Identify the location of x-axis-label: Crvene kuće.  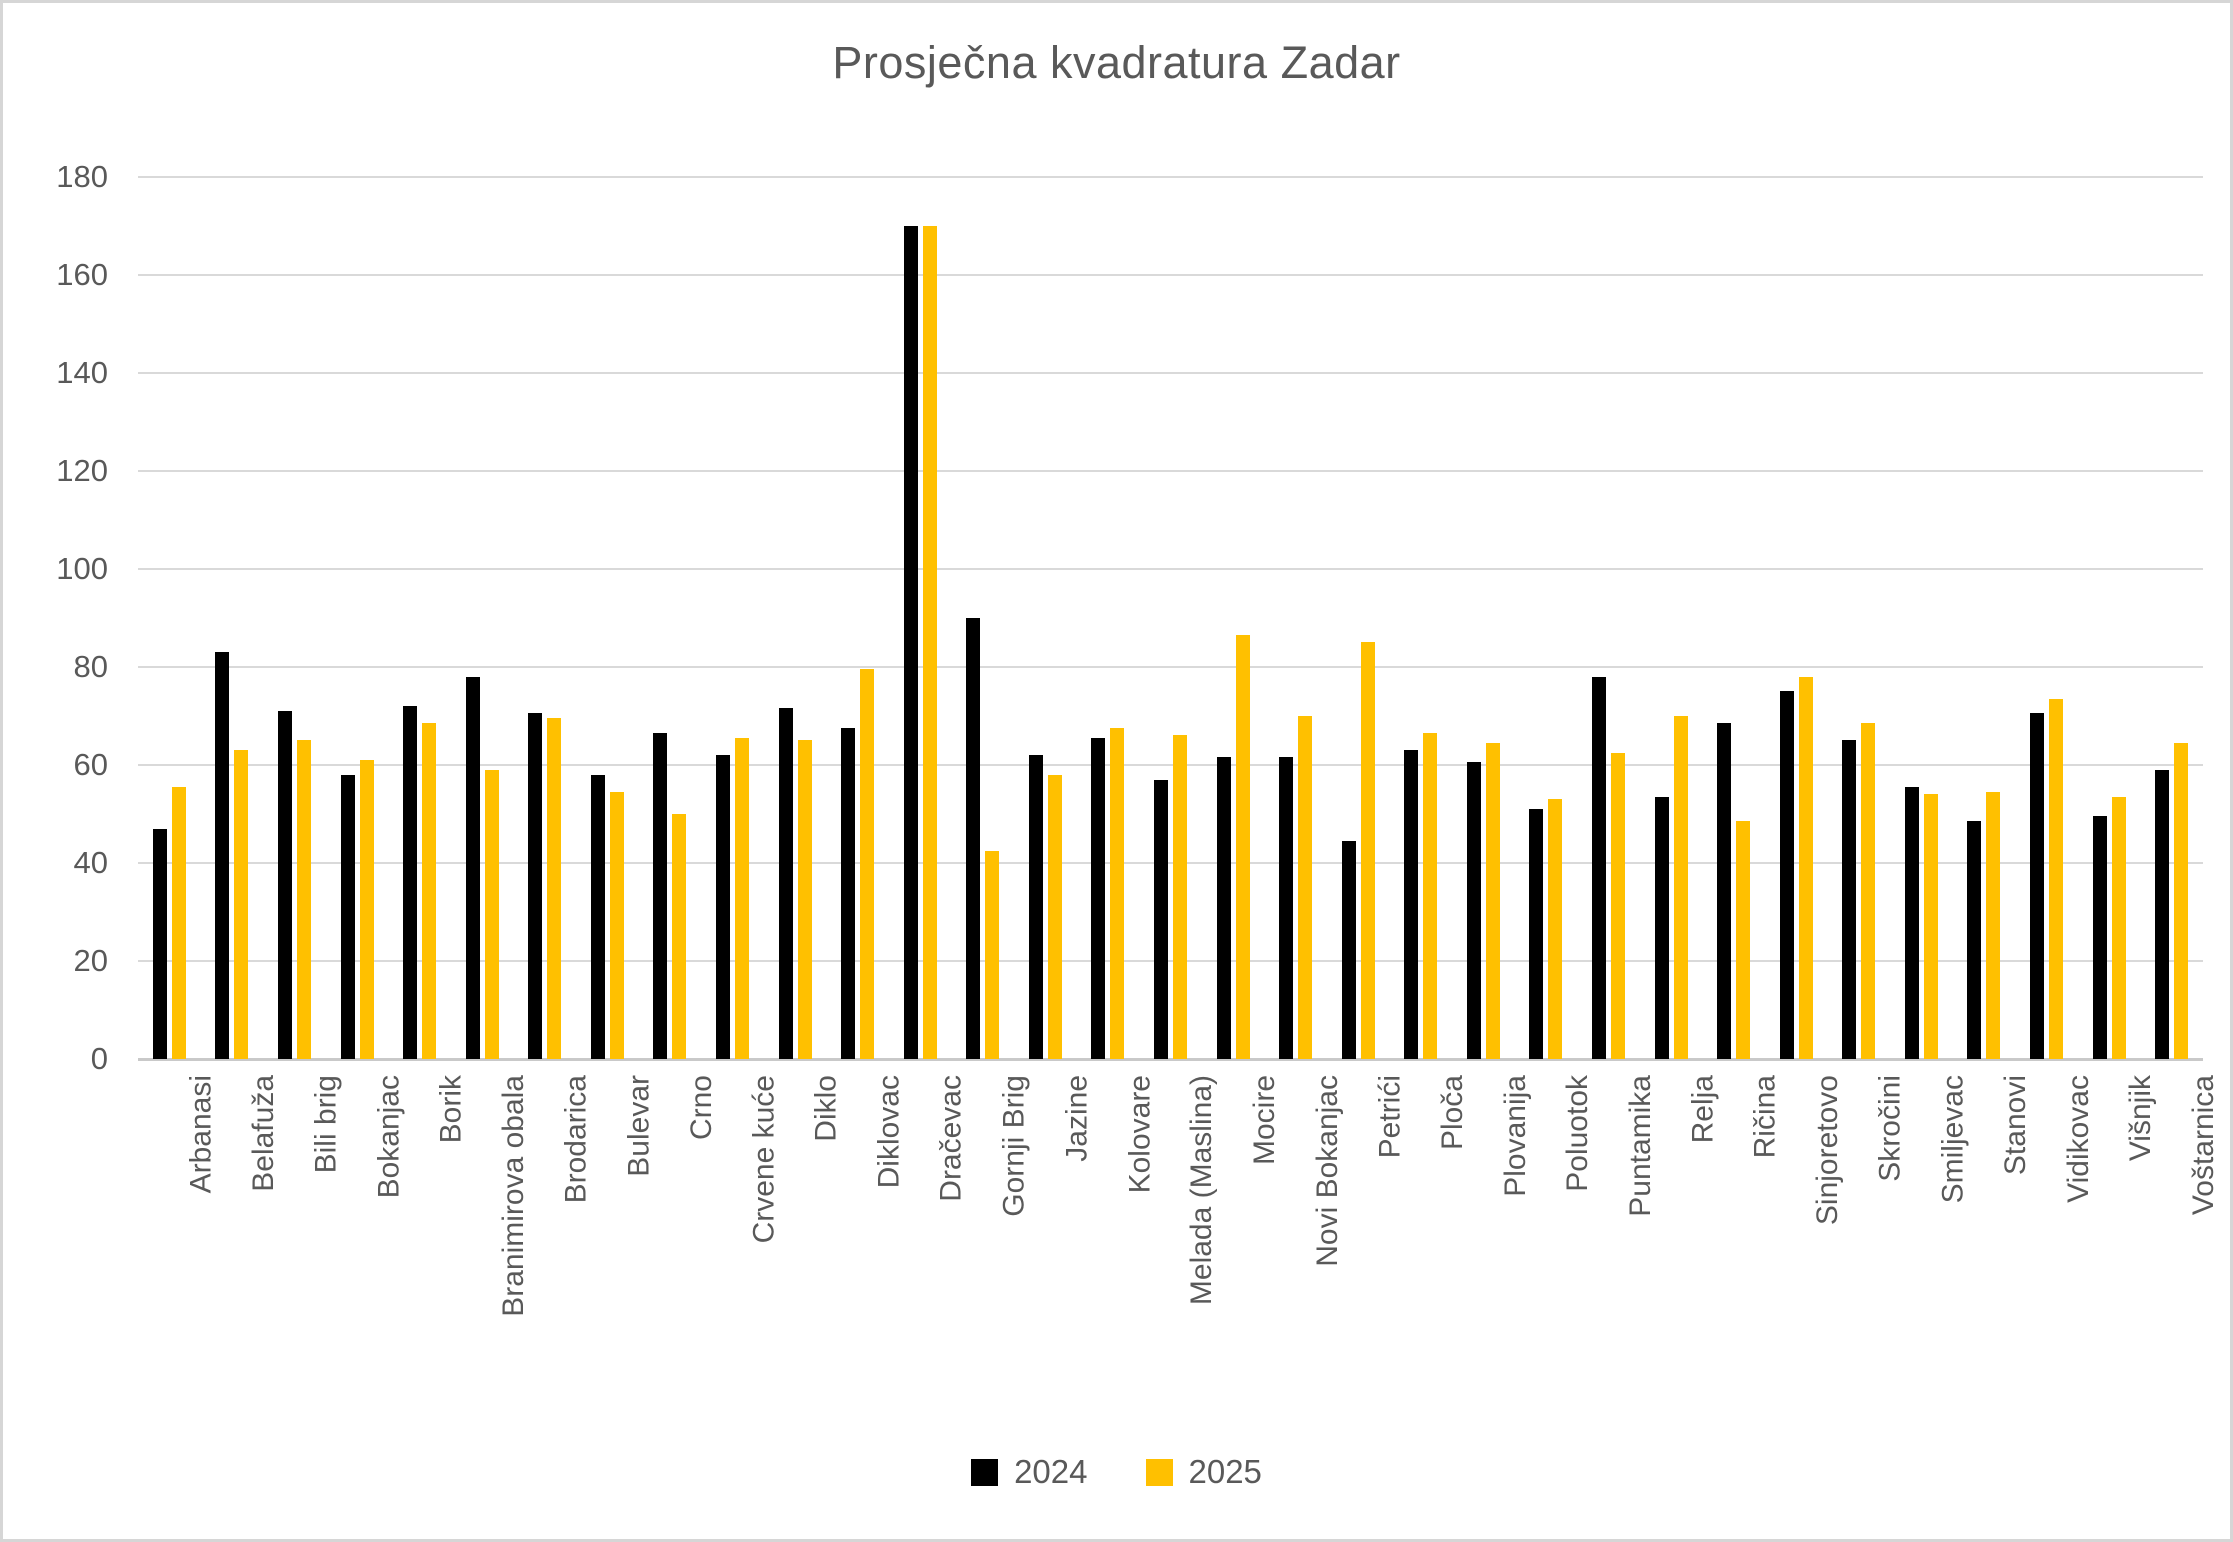
(764, 1159).